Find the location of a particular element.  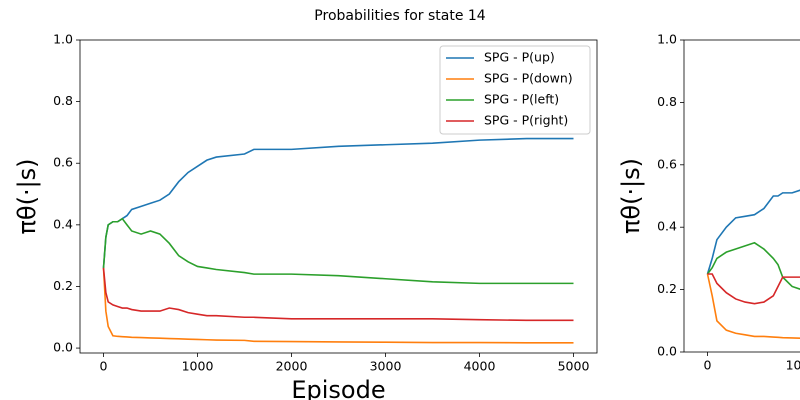

x-tick-label: 2000 is located at coordinates (292, 366).